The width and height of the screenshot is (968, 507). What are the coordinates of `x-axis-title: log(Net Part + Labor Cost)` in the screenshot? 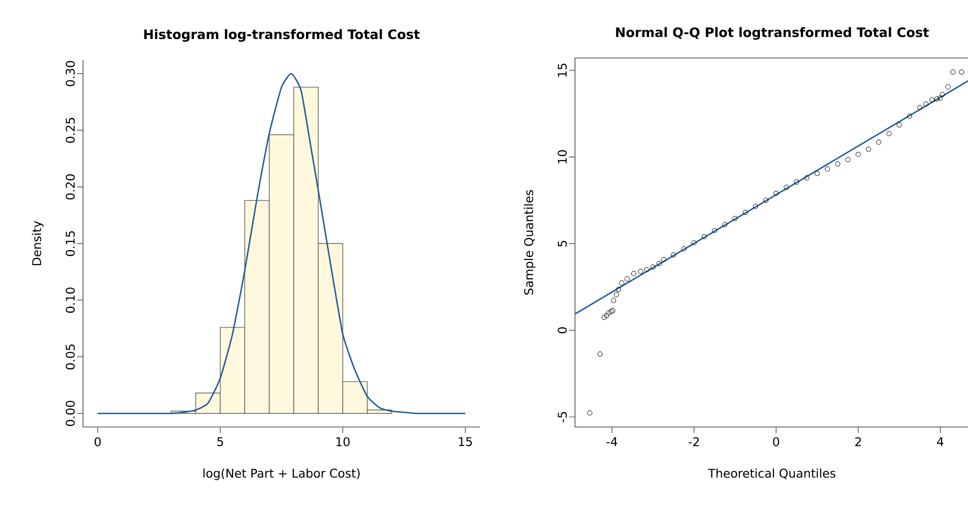 It's located at (281, 474).